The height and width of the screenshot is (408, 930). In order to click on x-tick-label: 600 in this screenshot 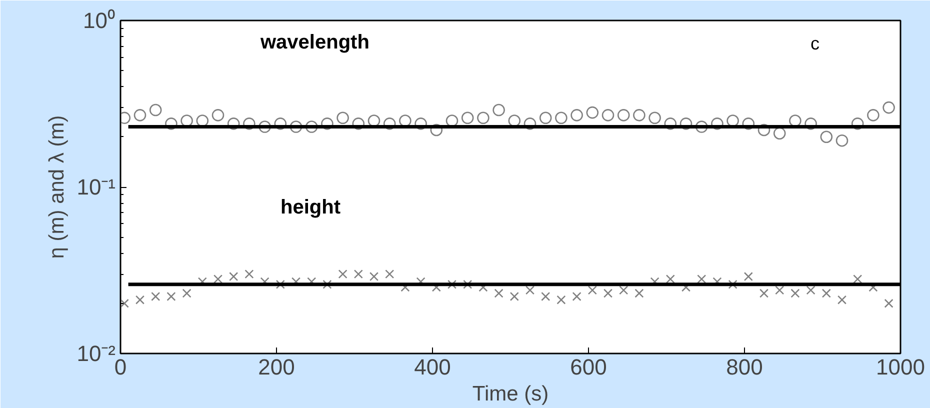, I will do `click(588, 367)`.